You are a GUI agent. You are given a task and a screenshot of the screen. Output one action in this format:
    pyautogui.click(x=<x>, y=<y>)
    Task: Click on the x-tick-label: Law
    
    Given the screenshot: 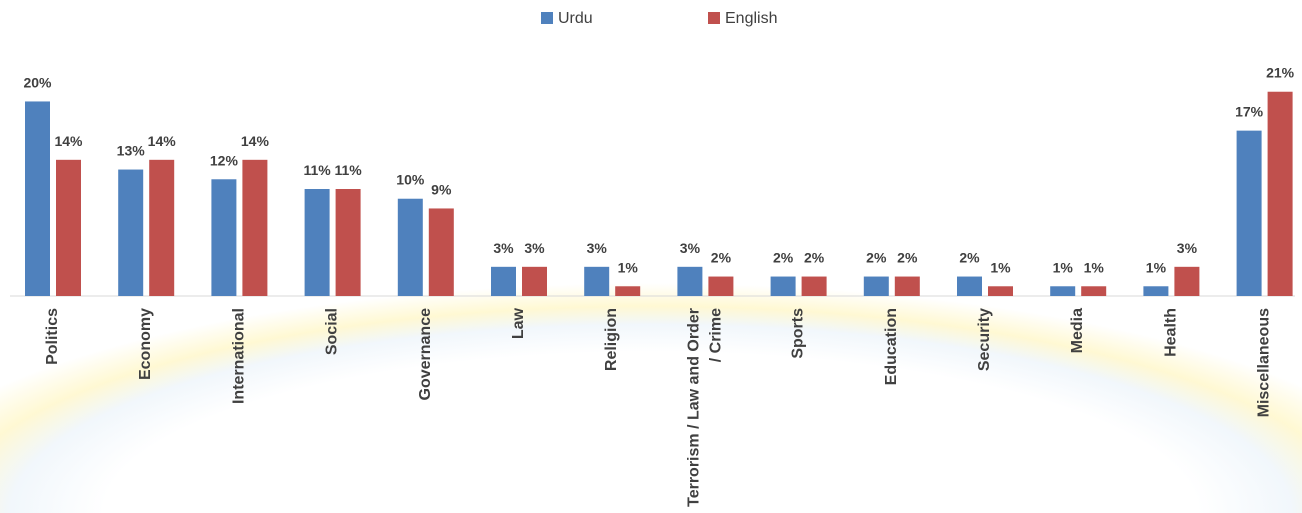 What is the action you would take?
    pyautogui.click(x=518, y=324)
    